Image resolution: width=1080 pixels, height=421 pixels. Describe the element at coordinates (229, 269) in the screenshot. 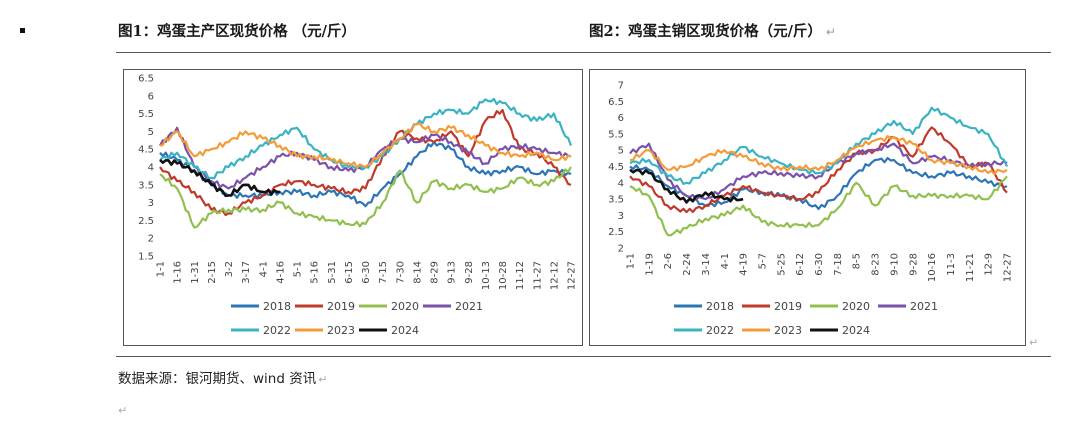

I see `x-tick-label: 3-2` at that location.